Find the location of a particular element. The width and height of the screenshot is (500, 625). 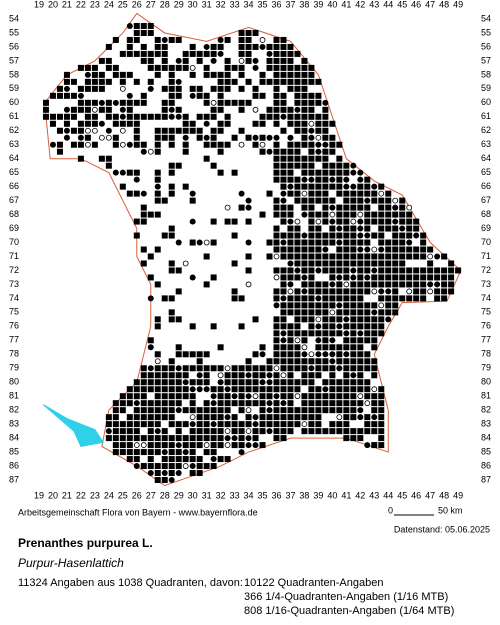

row-label: 68 is located at coordinates (14, 214).